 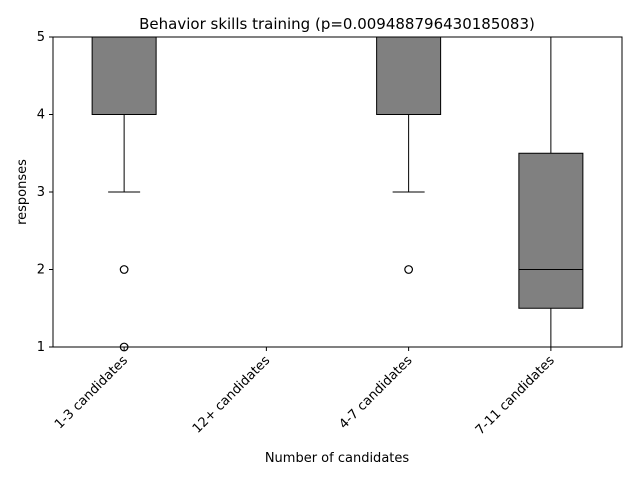 What do you see at coordinates (41, 347) in the screenshot?
I see `y-tick-label: 1` at bounding box center [41, 347].